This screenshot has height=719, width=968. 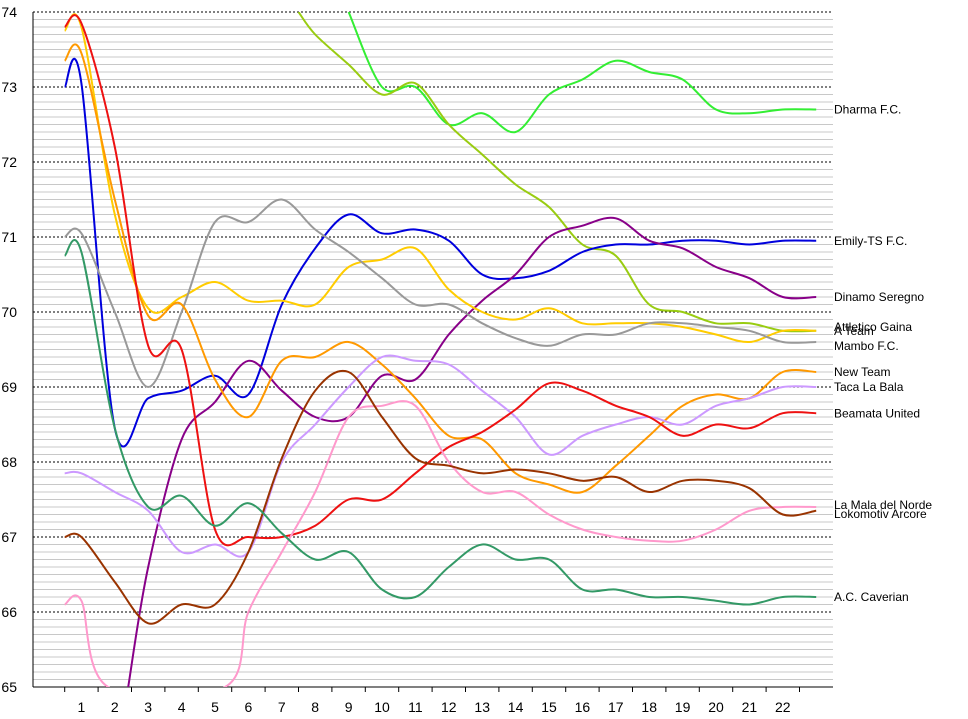 What do you see at coordinates (854, 331) in the screenshot?
I see `series-label-a-team: A Team` at bounding box center [854, 331].